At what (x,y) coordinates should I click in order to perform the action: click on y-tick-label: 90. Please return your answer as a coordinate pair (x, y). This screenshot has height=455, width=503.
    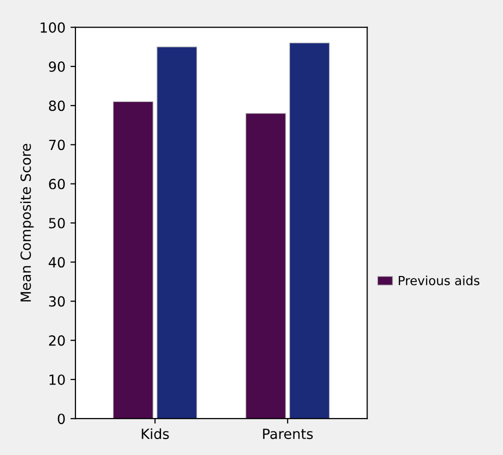
    Looking at the image, I should click on (56, 66).